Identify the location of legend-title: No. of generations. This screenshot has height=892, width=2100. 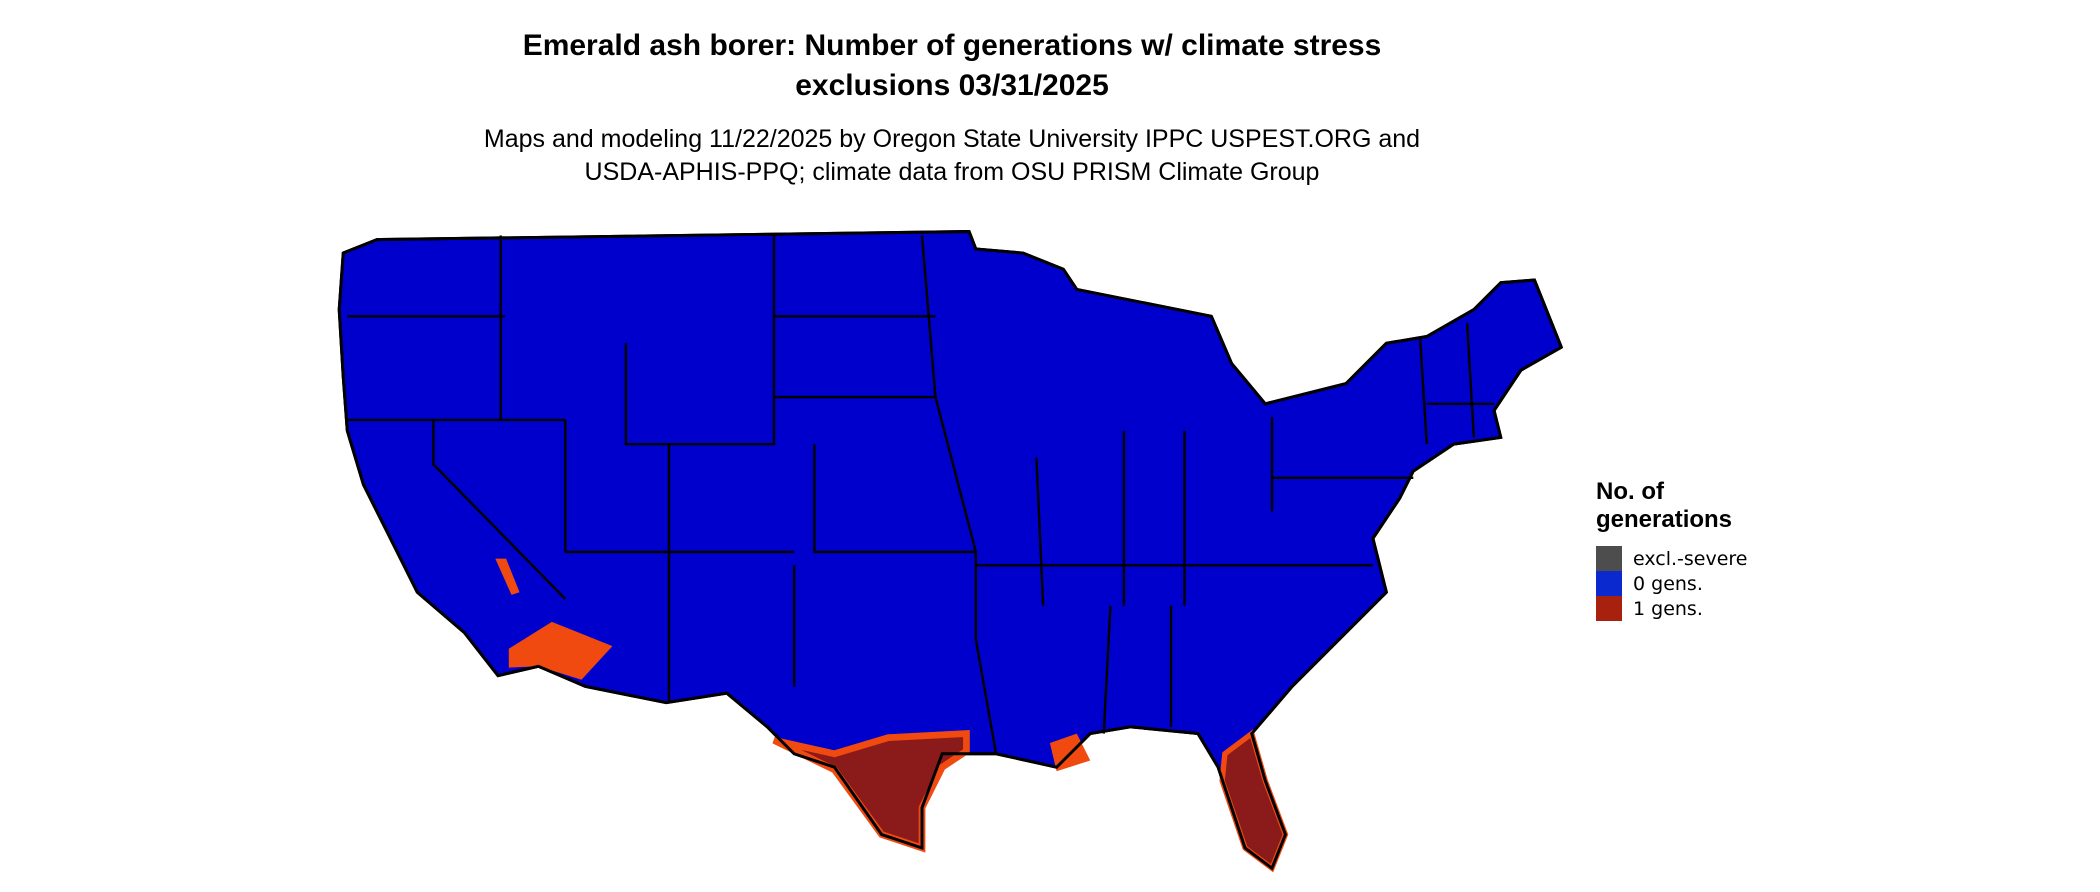
(1672, 506).